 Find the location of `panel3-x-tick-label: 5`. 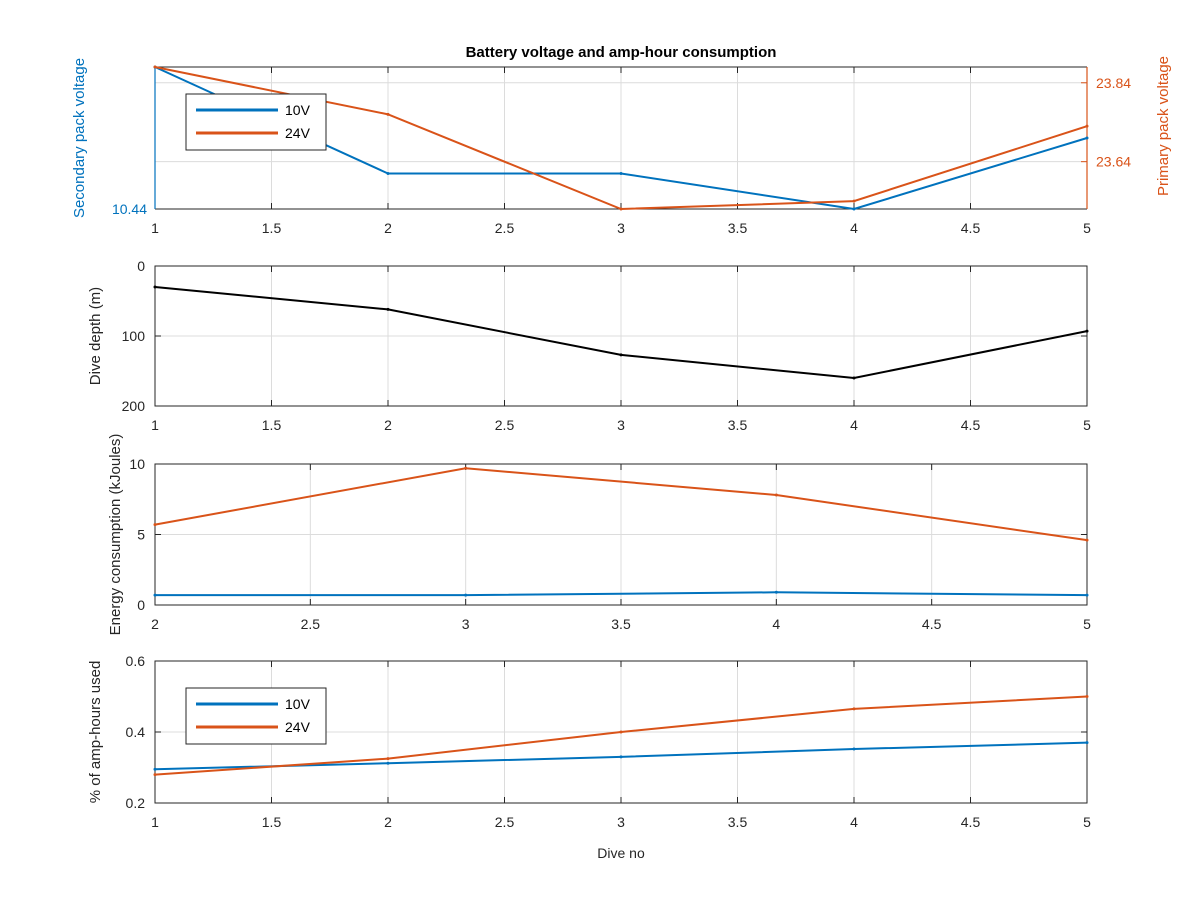

panel3-x-tick-label: 5 is located at coordinates (1087, 624).